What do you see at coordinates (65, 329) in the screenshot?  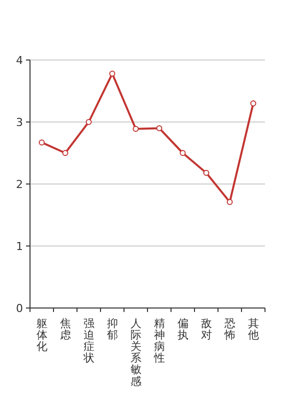 I see `x-tick-label: 焦虑` at bounding box center [65, 329].